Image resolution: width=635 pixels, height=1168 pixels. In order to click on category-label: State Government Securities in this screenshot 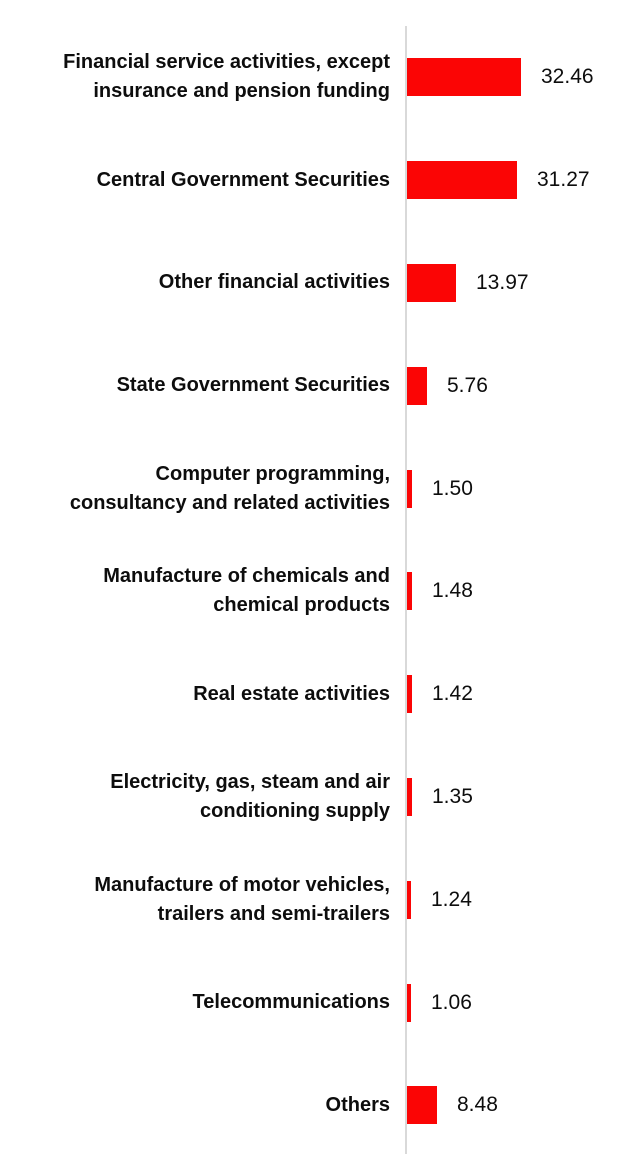, I will do `click(253, 385)`.